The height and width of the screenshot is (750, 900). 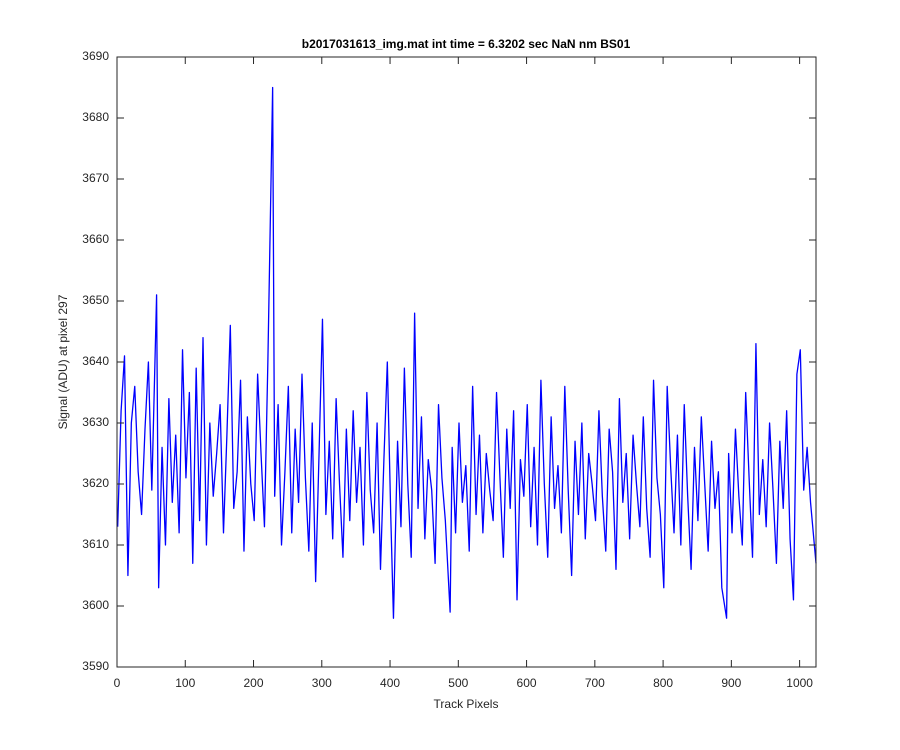 I want to click on x-tick-label: 1000, so click(x=799, y=683).